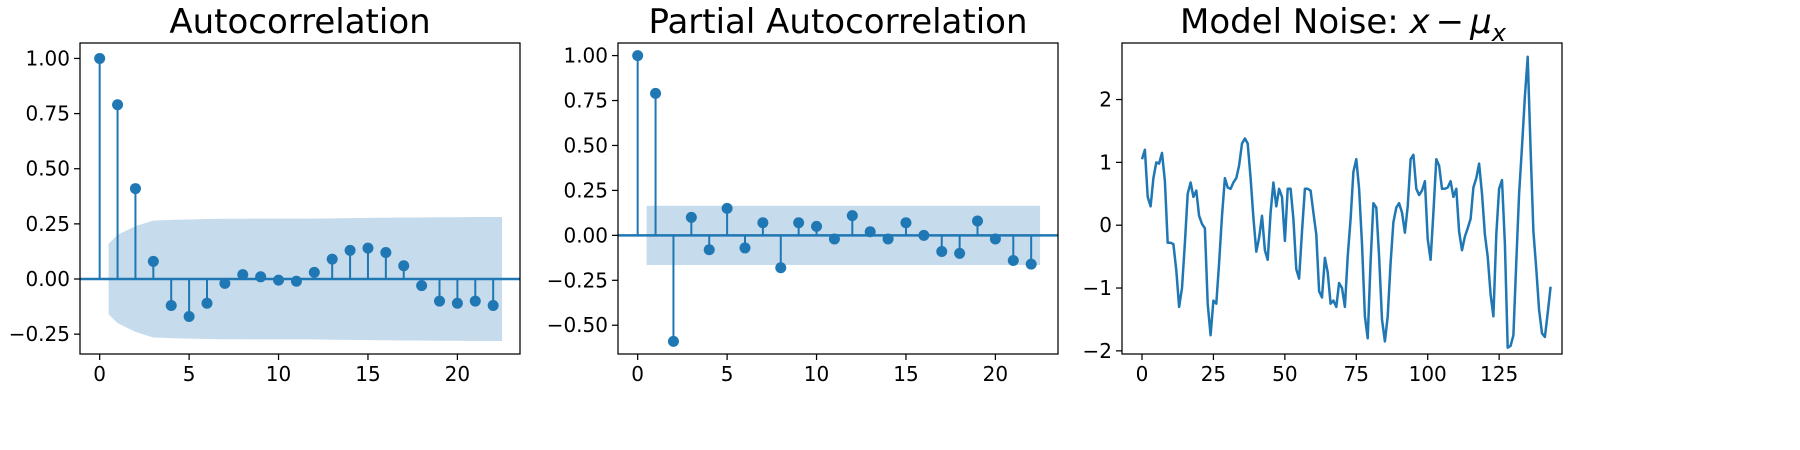  I want to click on y-tick-label: −2, so click(1097, 351).